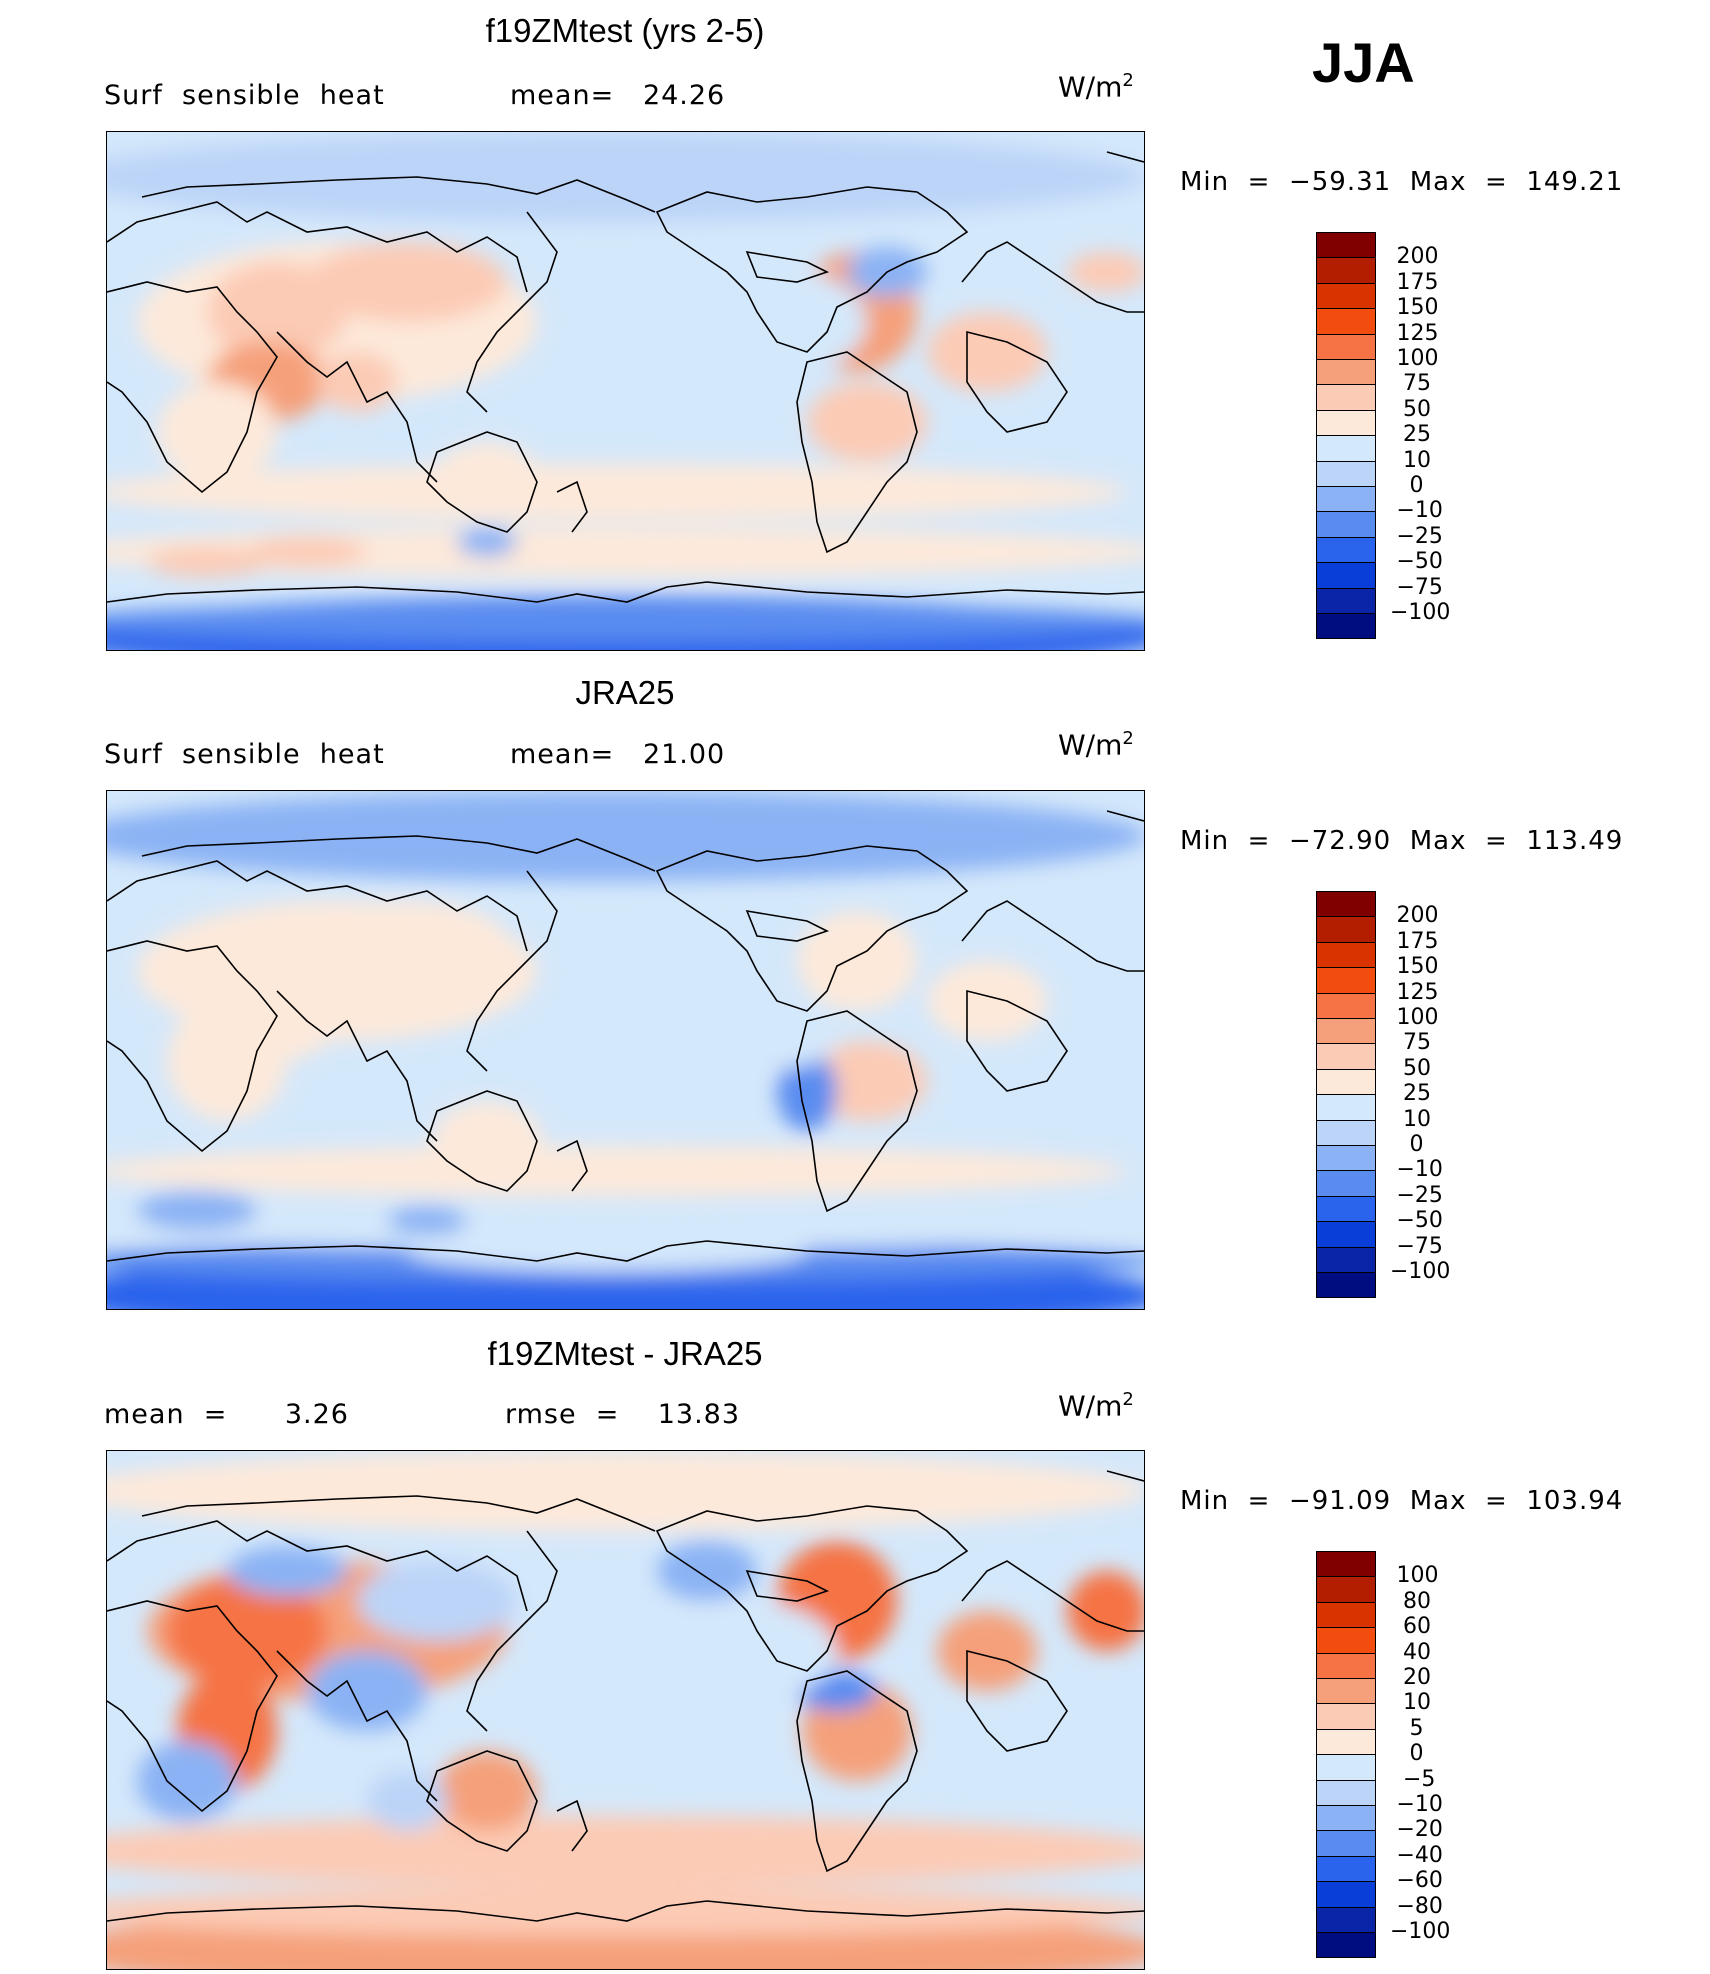 The image size is (1710, 1974). I want to click on colorbar-level-label: −75, so click(1419, 1246).